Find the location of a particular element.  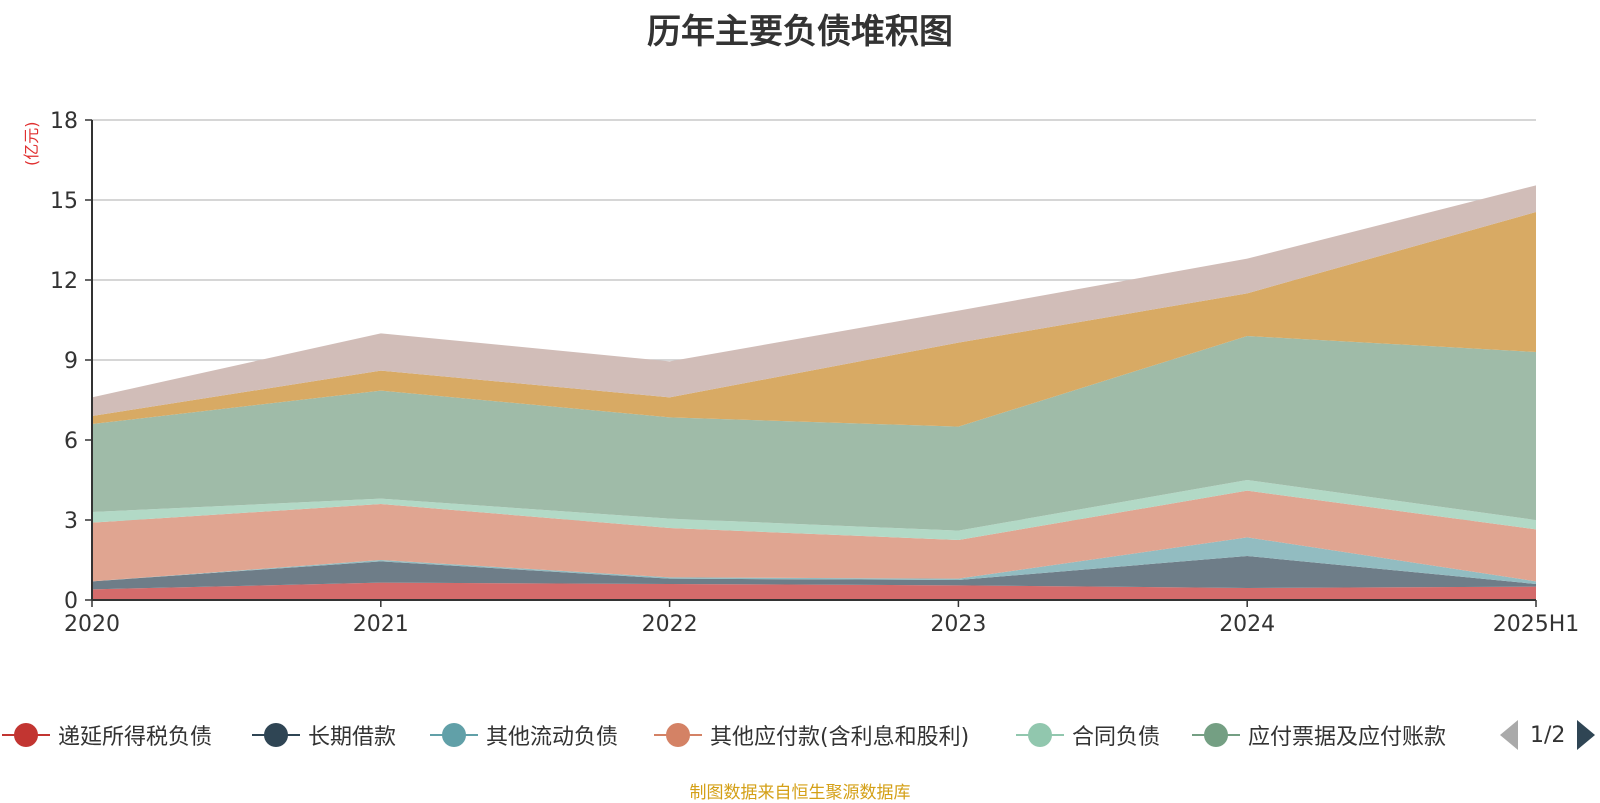

legend-label: 合同负债 is located at coordinates (1116, 737).